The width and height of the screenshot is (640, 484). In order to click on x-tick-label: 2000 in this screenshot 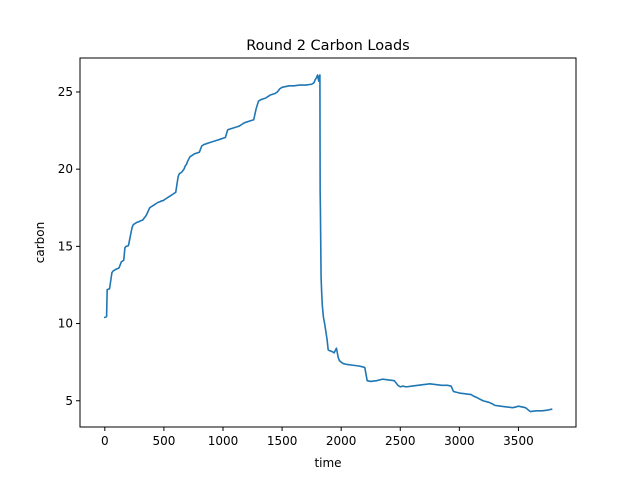, I will do `click(341, 441)`.